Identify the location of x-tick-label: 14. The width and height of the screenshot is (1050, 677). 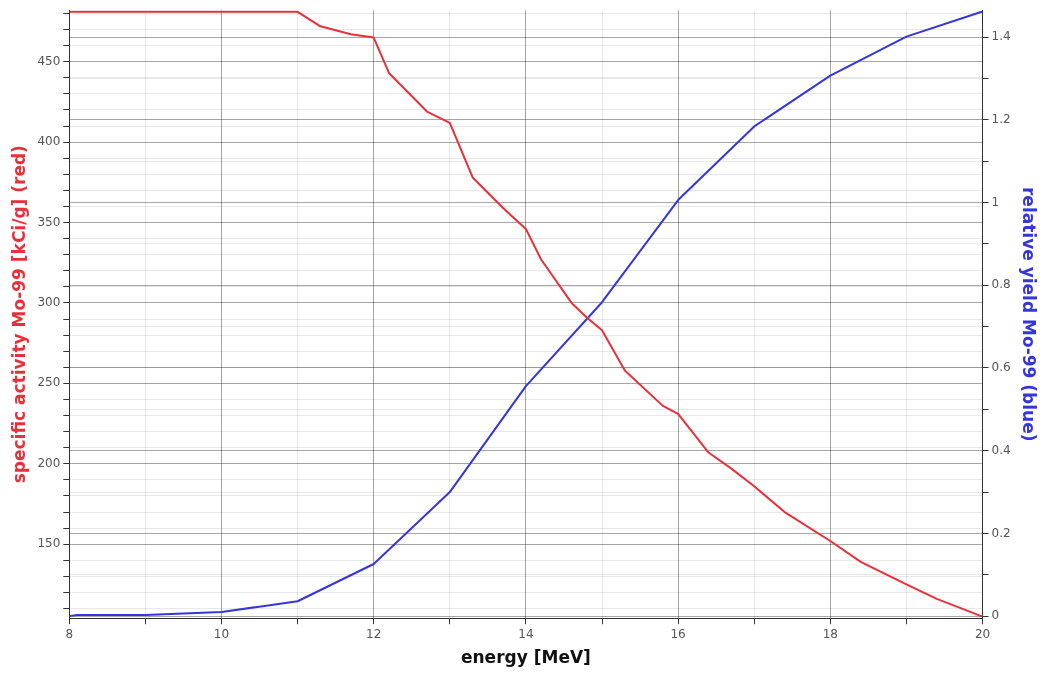
(526, 633).